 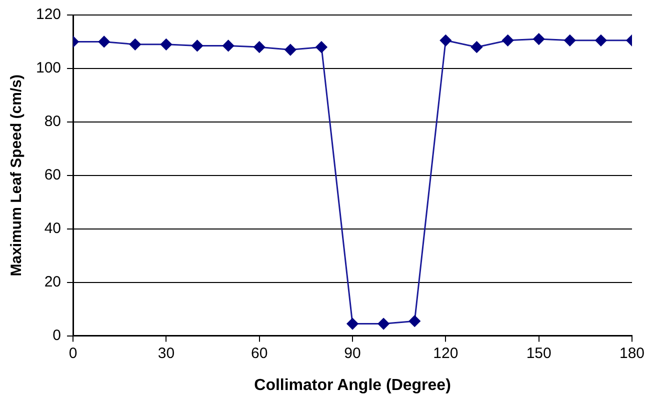 I want to click on x-tick-label: 0, so click(x=73, y=353).